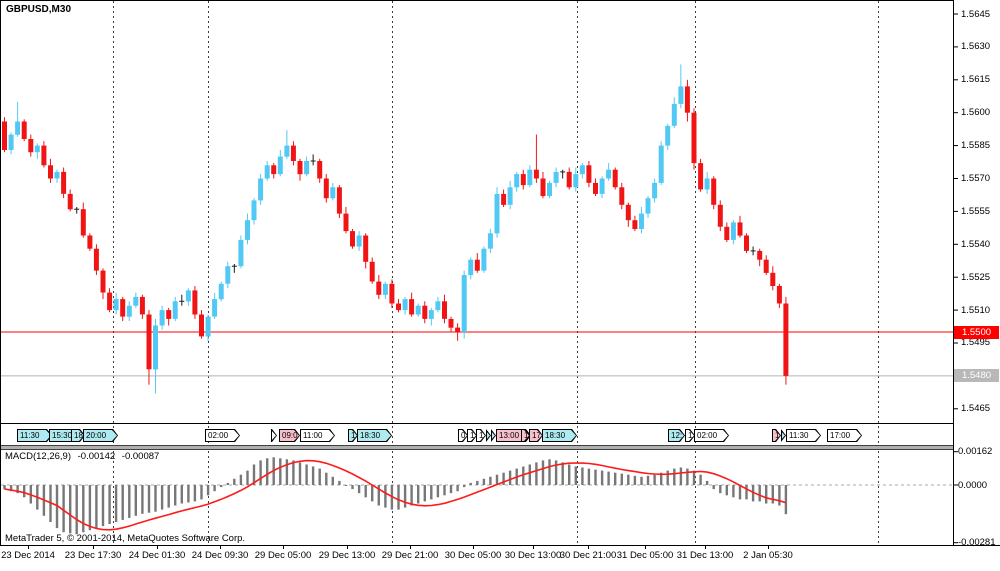 This screenshot has width=1000, height=571. I want to click on time-axis-label: 29 Dec 21:00, so click(410, 555).